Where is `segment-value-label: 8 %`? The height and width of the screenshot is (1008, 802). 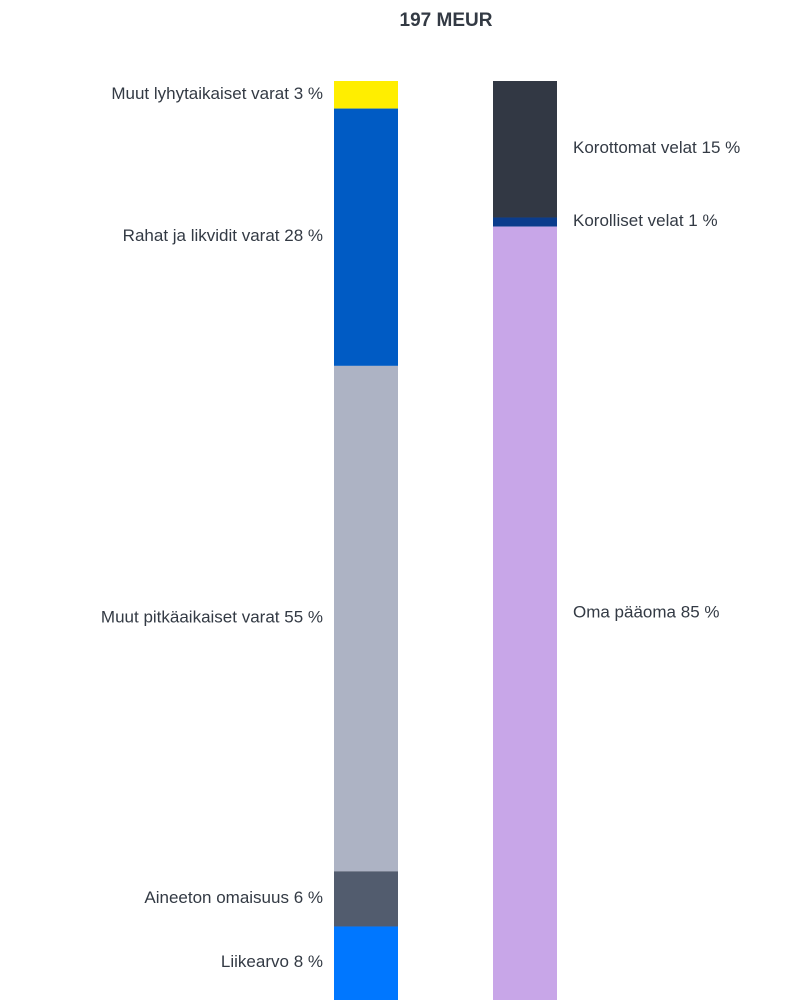
segment-value-label: 8 % is located at coordinates (308, 962).